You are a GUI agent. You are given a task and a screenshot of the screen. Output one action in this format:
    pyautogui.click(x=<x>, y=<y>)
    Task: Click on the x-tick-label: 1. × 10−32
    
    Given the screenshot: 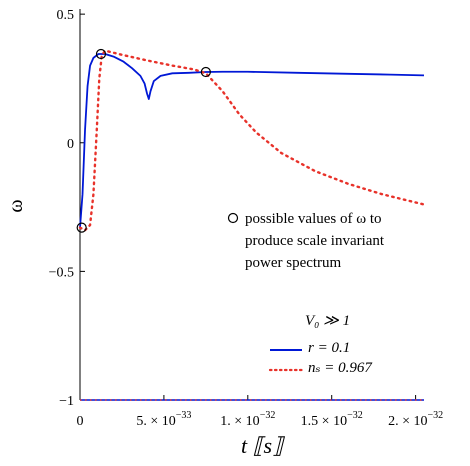 What is the action you would take?
    pyautogui.click(x=247, y=419)
    